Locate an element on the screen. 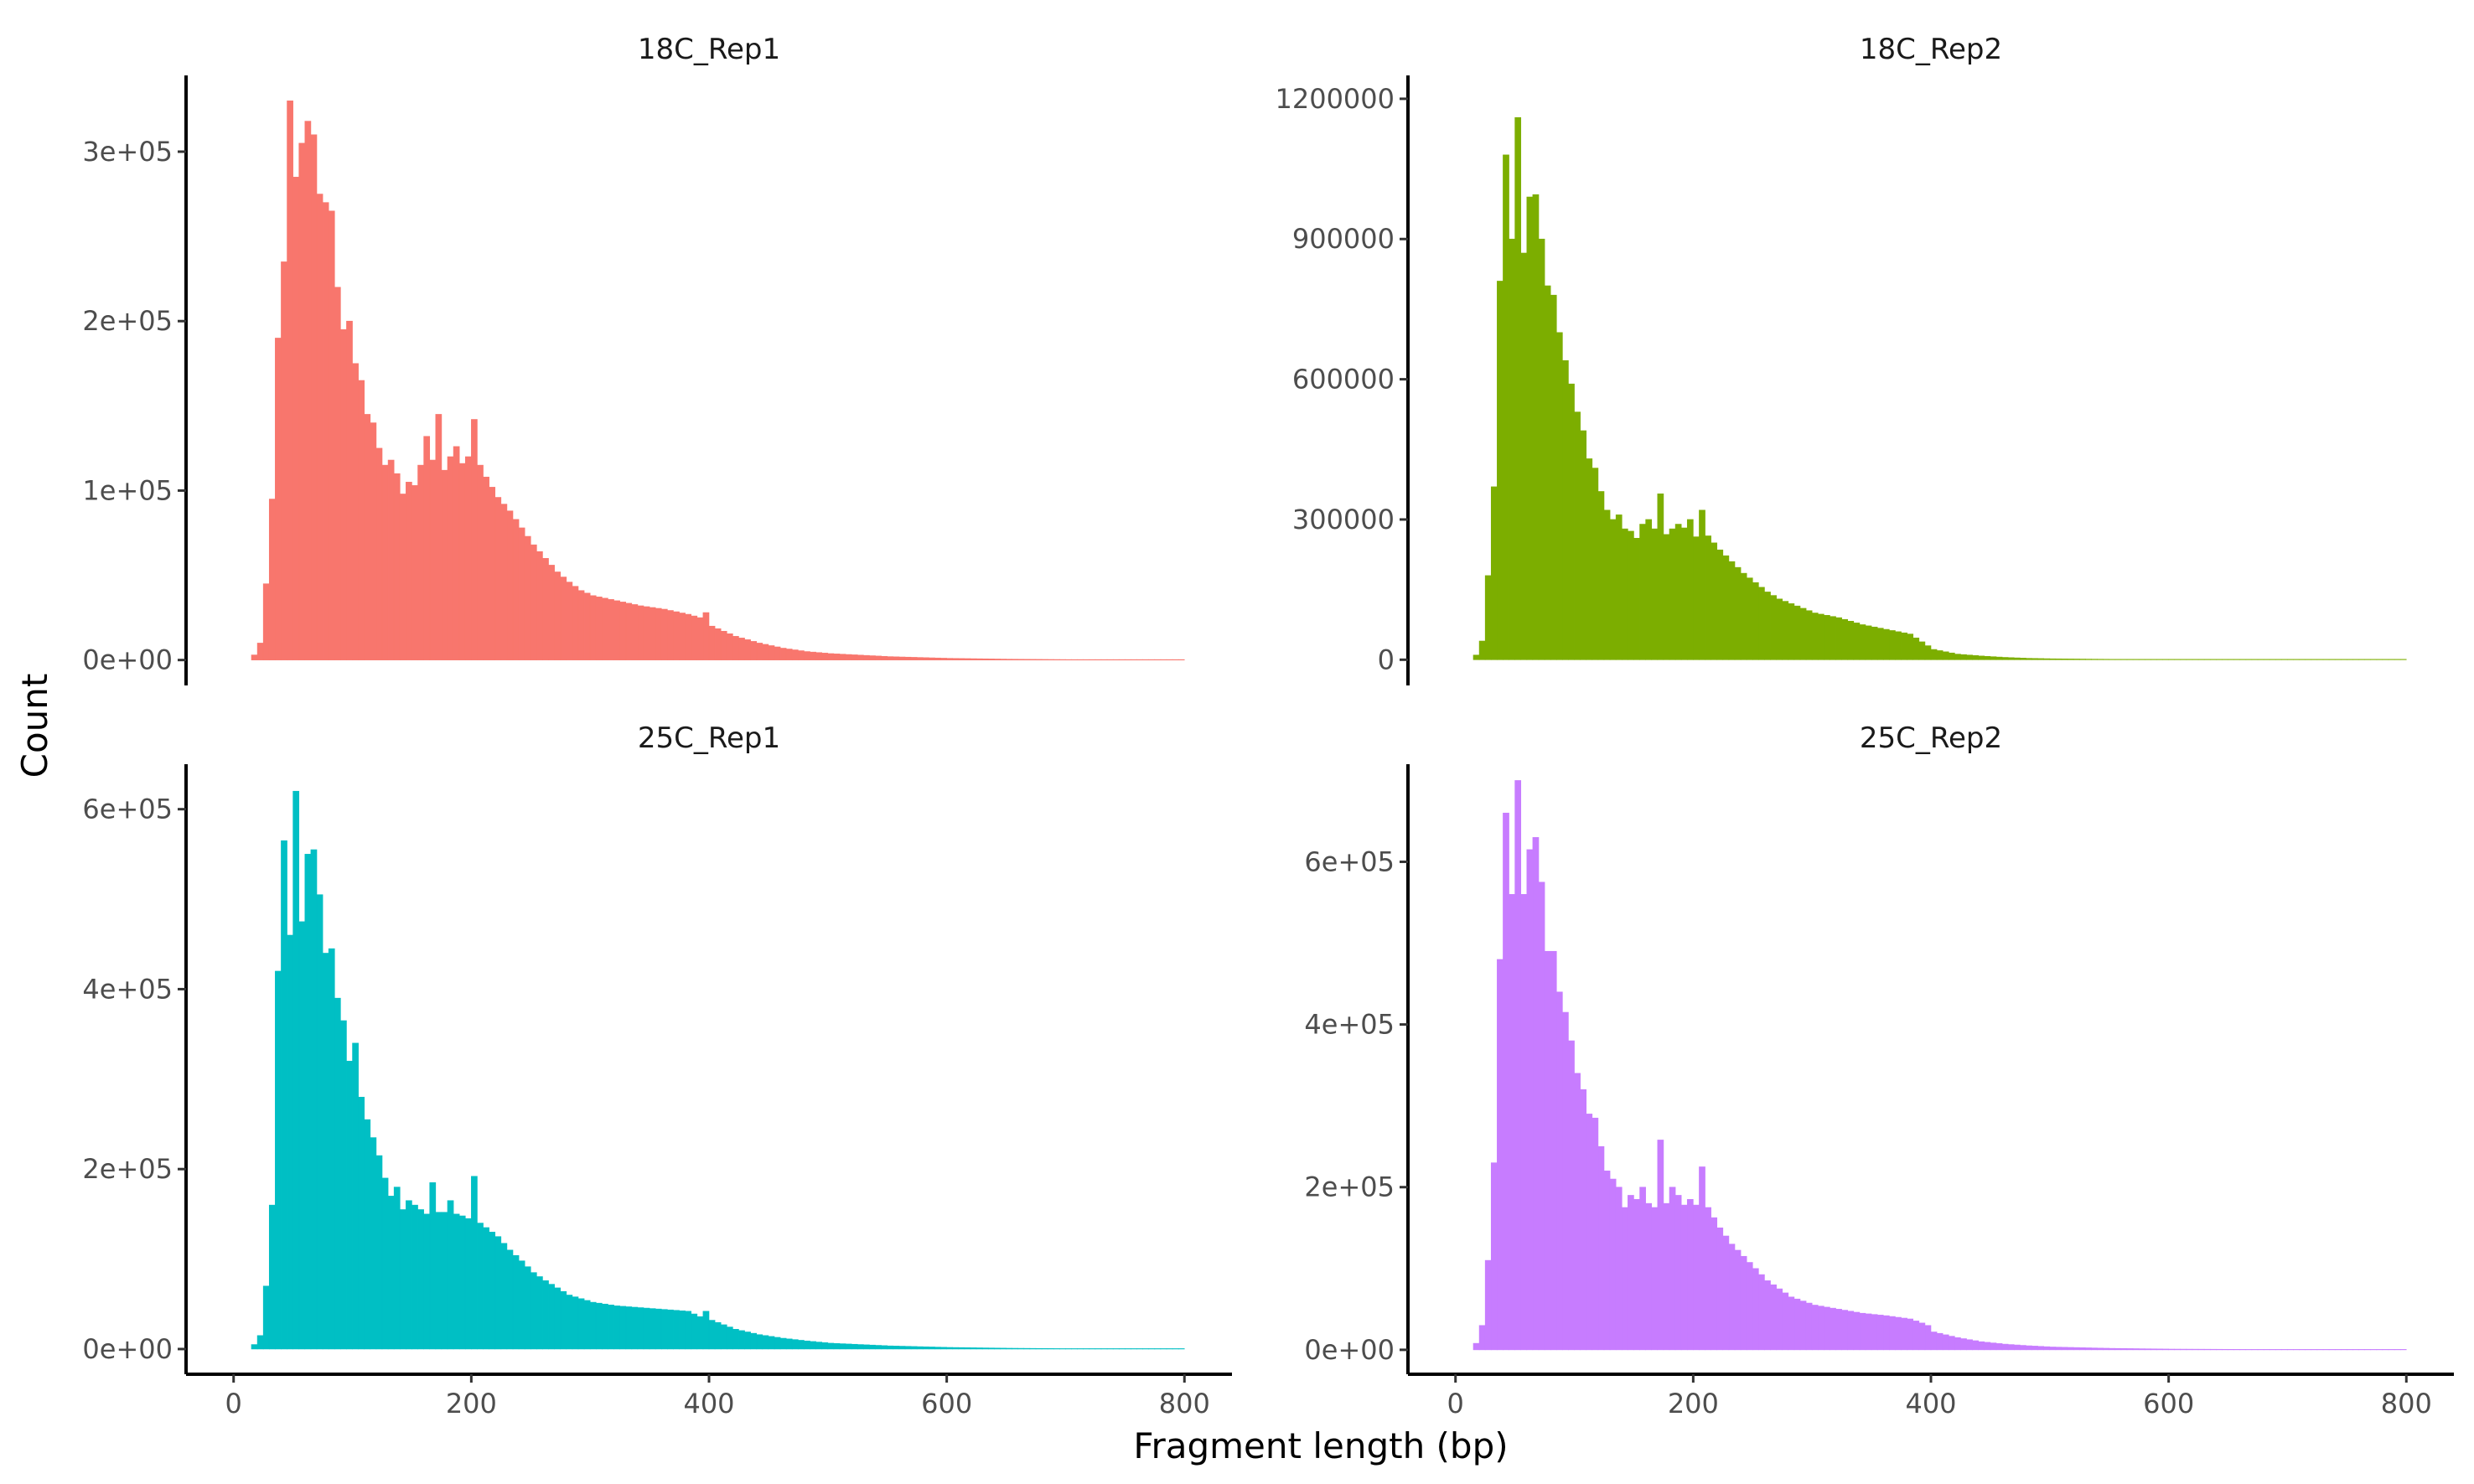 The height and width of the screenshot is (1484, 2474). y-tick-label: 900000 is located at coordinates (1344, 239).